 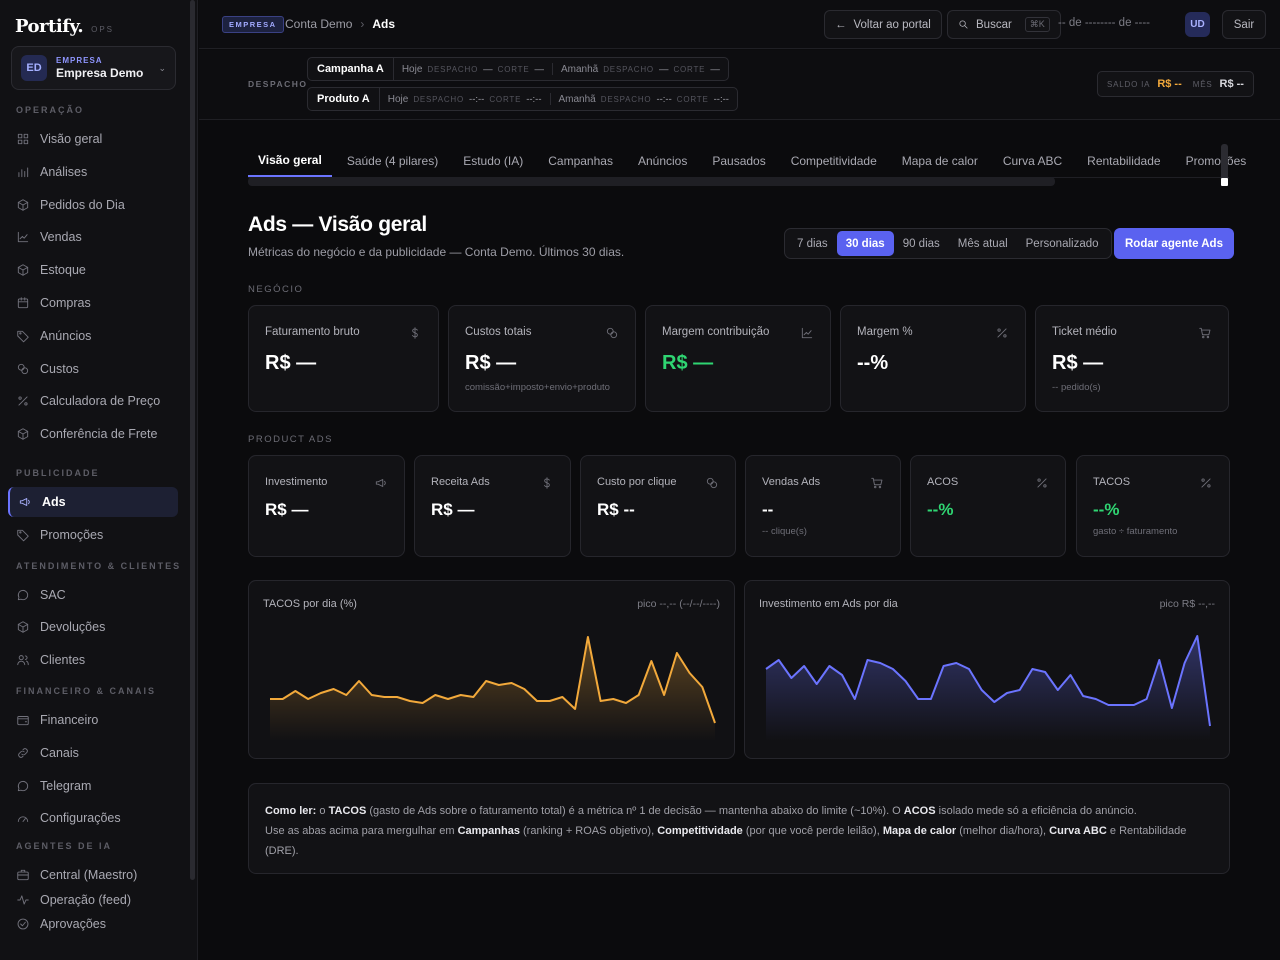 What do you see at coordinates (1132, 358) in the screenshot?
I see `kpi-card: Ticket médio R$ — -- pedido(s)` at bounding box center [1132, 358].